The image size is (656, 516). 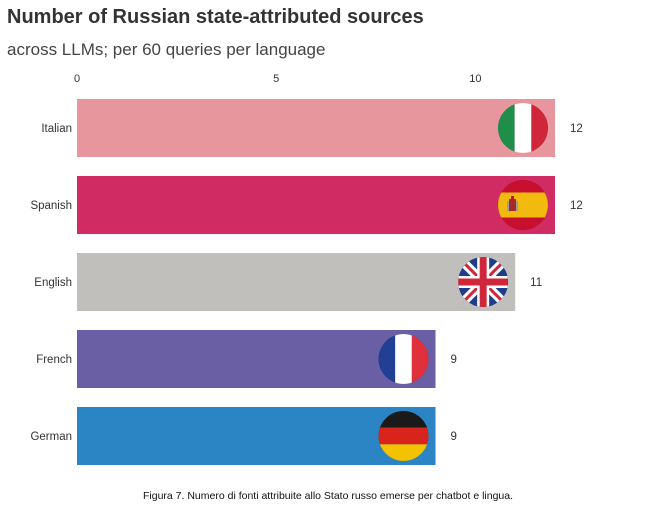 I want to click on category-label: Italian, so click(x=56, y=129).